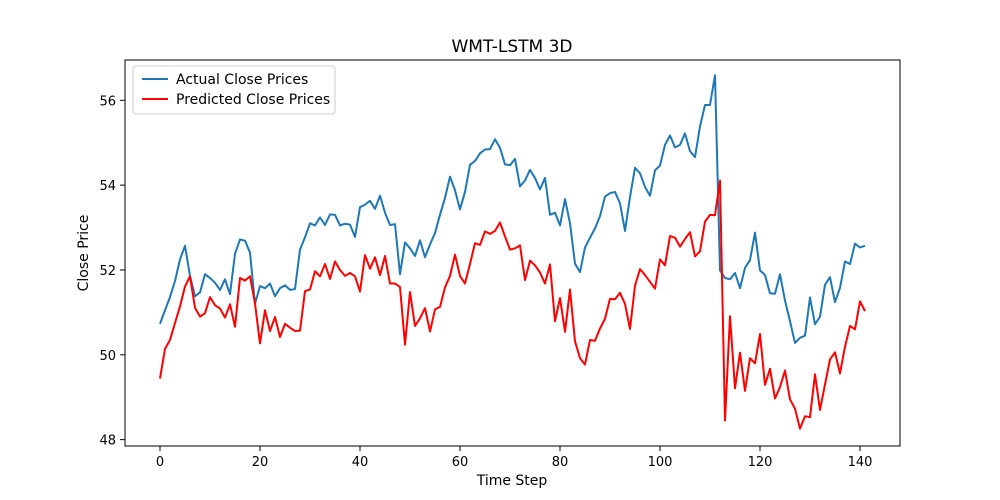  Describe the element at coordinates (460, 462) in the screenshot. I see `x-tick-label: 60` at that location.